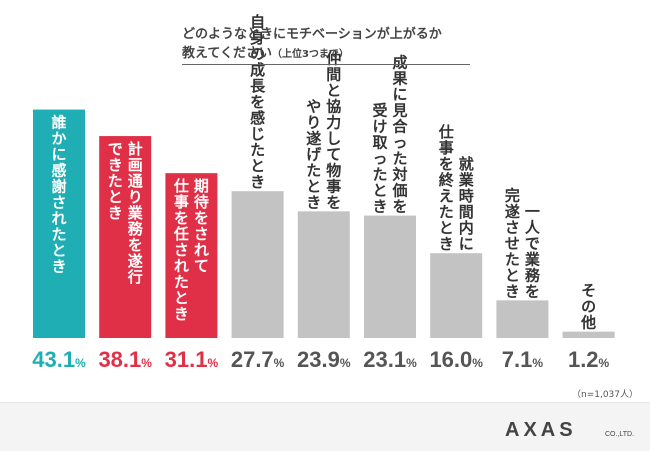  What do you see at coordinates (115, 181) in the screenshot?
I see `category-label: できたとき` at bounding box center [115, 181].